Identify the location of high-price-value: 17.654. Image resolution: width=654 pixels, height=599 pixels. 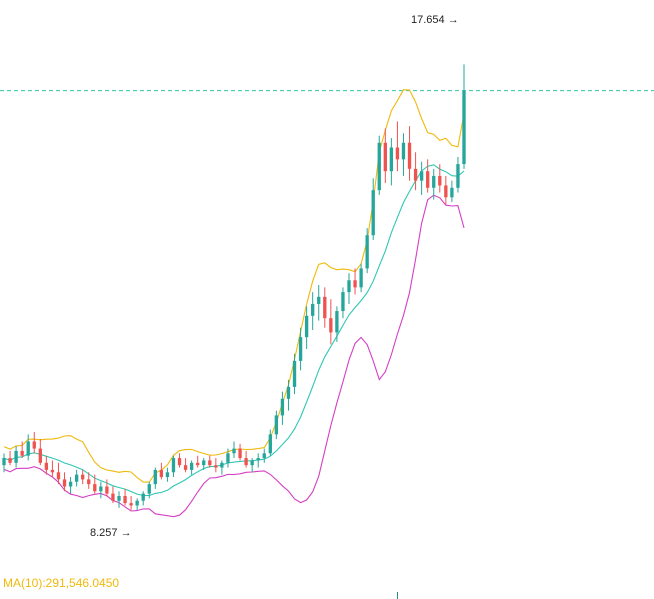
(428, 20).